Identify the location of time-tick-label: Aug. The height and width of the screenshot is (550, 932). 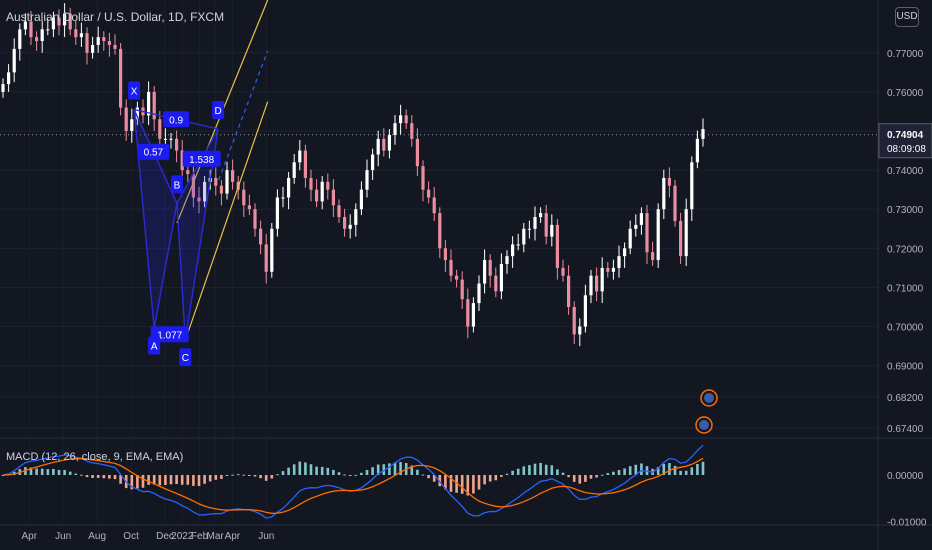
(97, 536).